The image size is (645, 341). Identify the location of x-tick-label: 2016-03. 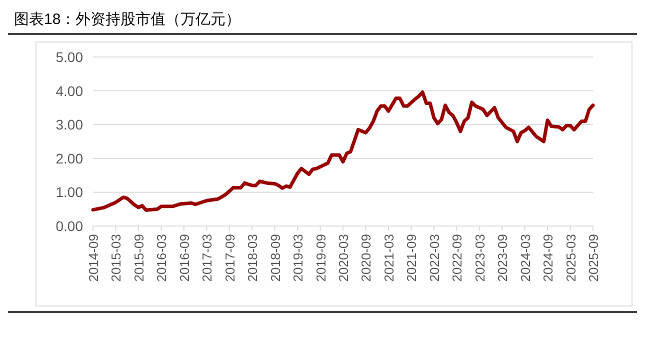
(162, 258).